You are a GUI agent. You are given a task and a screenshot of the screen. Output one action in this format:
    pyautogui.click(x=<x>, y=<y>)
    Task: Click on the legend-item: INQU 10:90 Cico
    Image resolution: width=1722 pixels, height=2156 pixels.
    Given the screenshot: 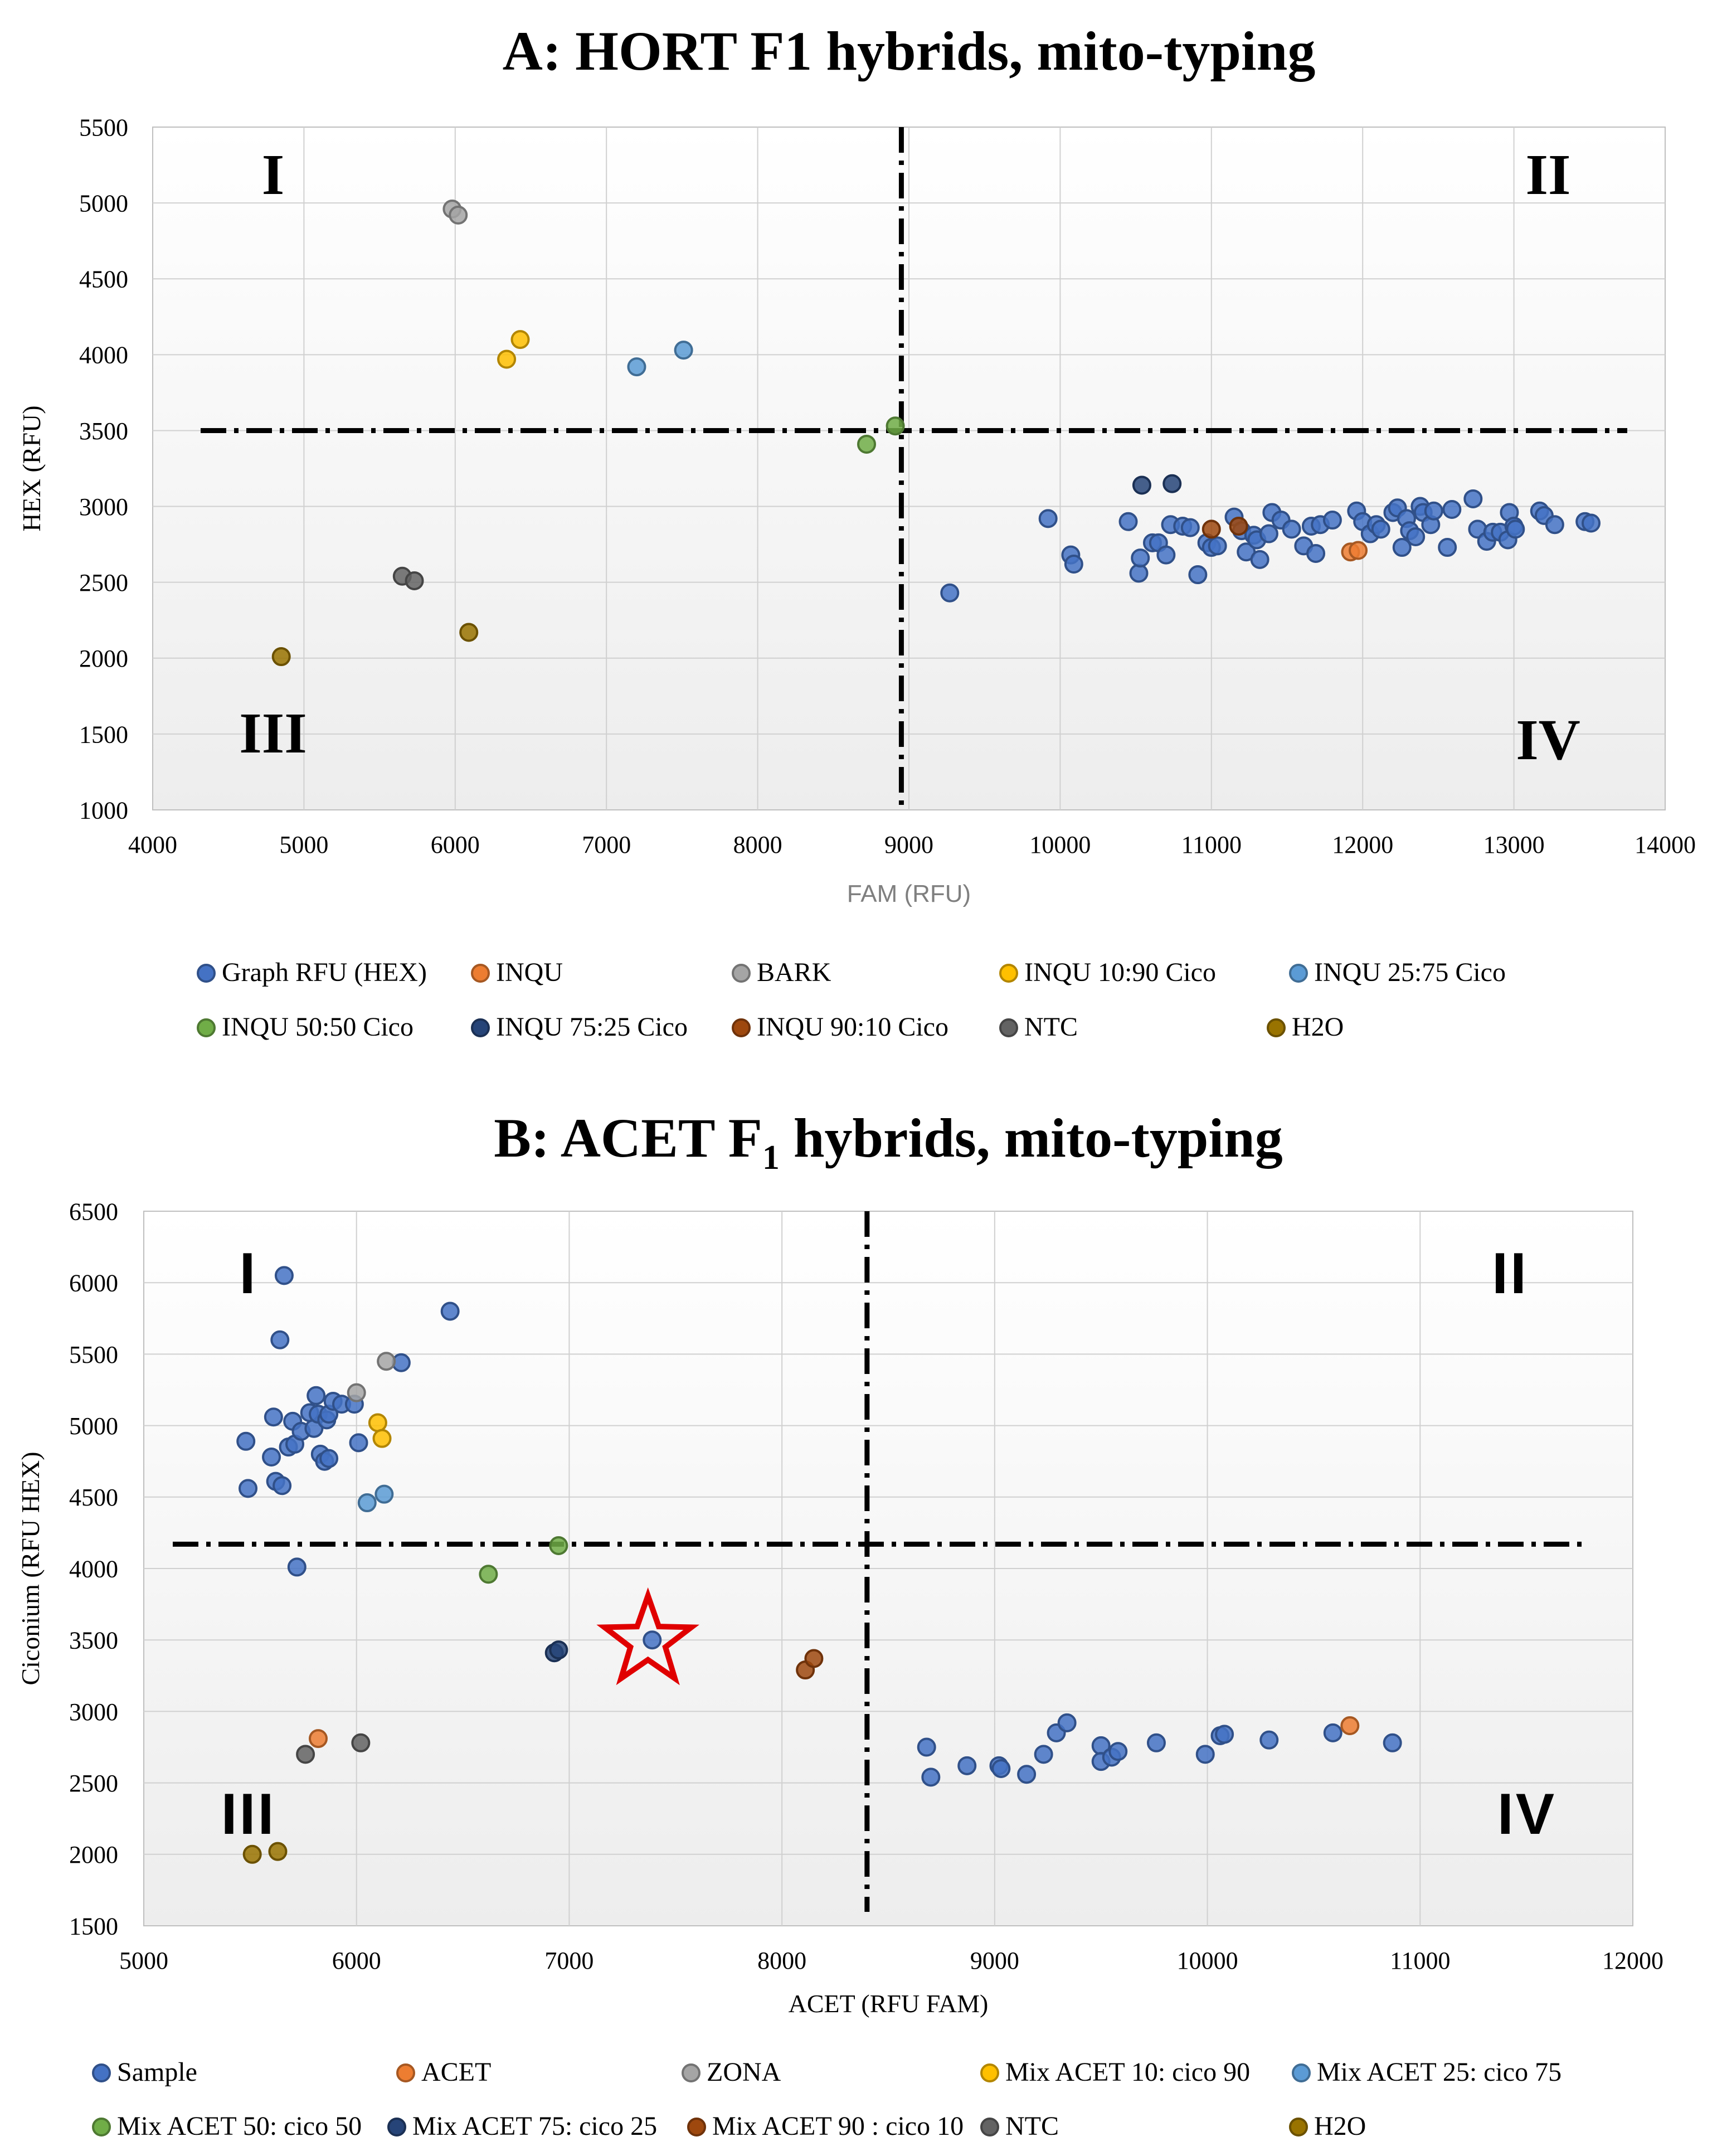 What is the action you would take?
    pyautogui.click(x=1107, y=972)
    